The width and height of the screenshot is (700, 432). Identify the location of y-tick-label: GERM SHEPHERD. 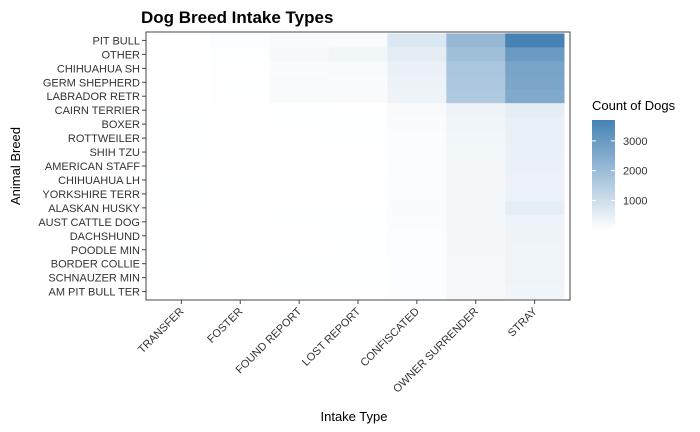
(91, 83).